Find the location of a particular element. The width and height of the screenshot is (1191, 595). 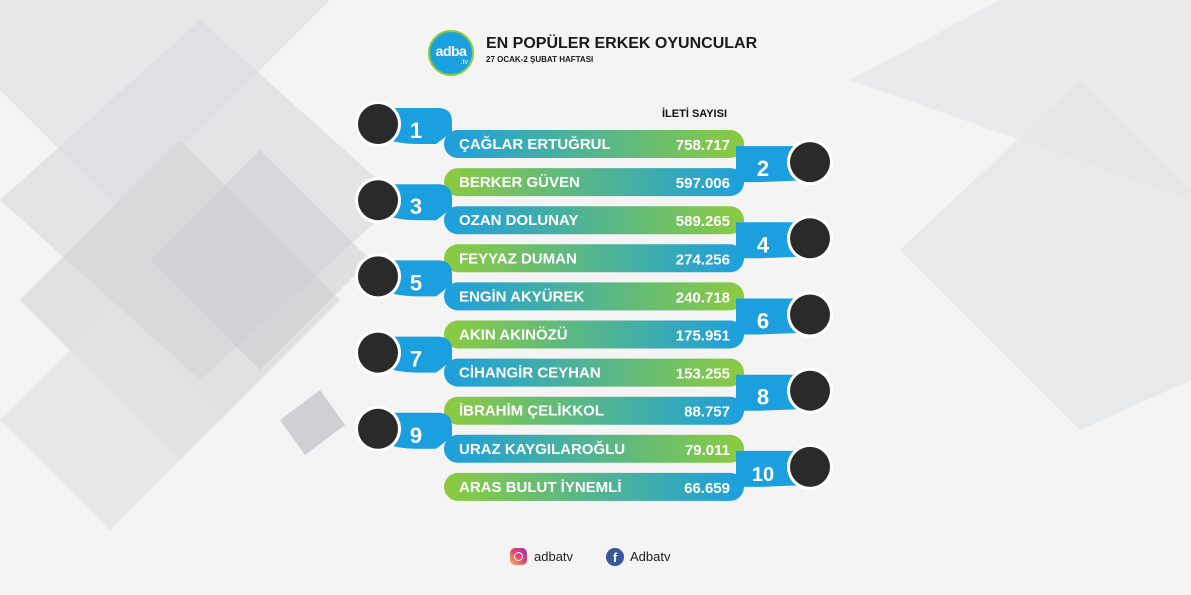

rank-number: 3 is located at coordinates (416, 206).